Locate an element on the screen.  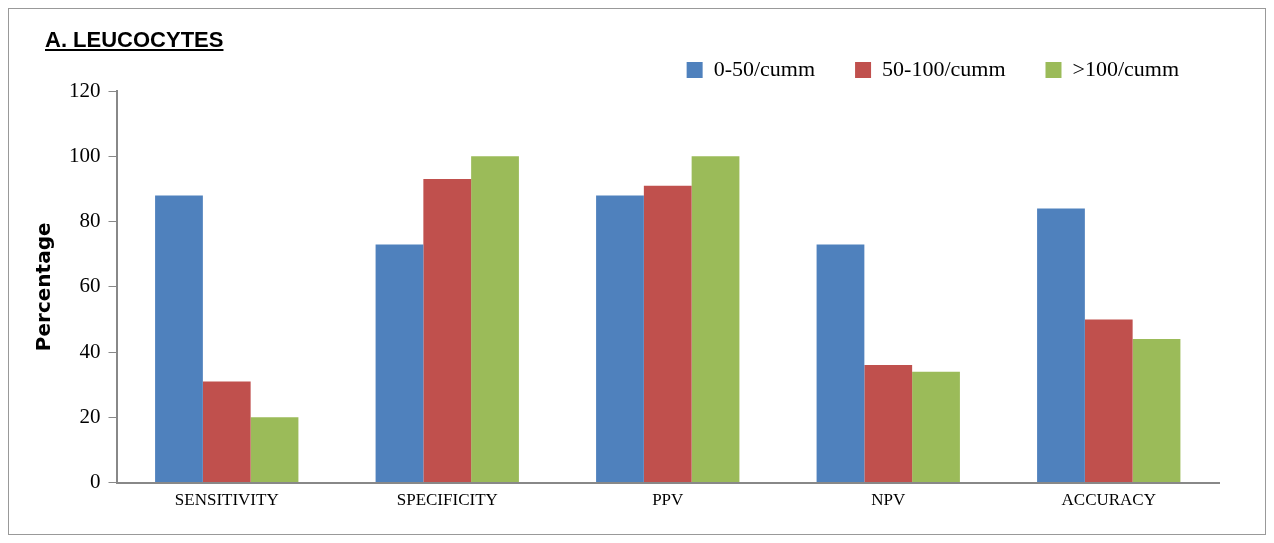
legend-label: 0-50/cumm is located at coordinates (764, 68).